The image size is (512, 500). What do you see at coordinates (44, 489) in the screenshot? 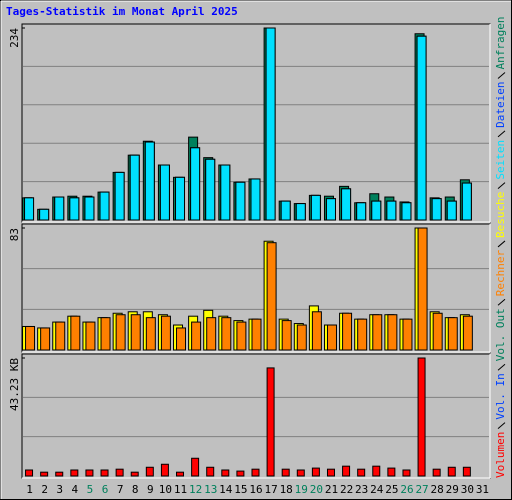
I see `x-tick-label: 2` at bounding box center [44, 489].